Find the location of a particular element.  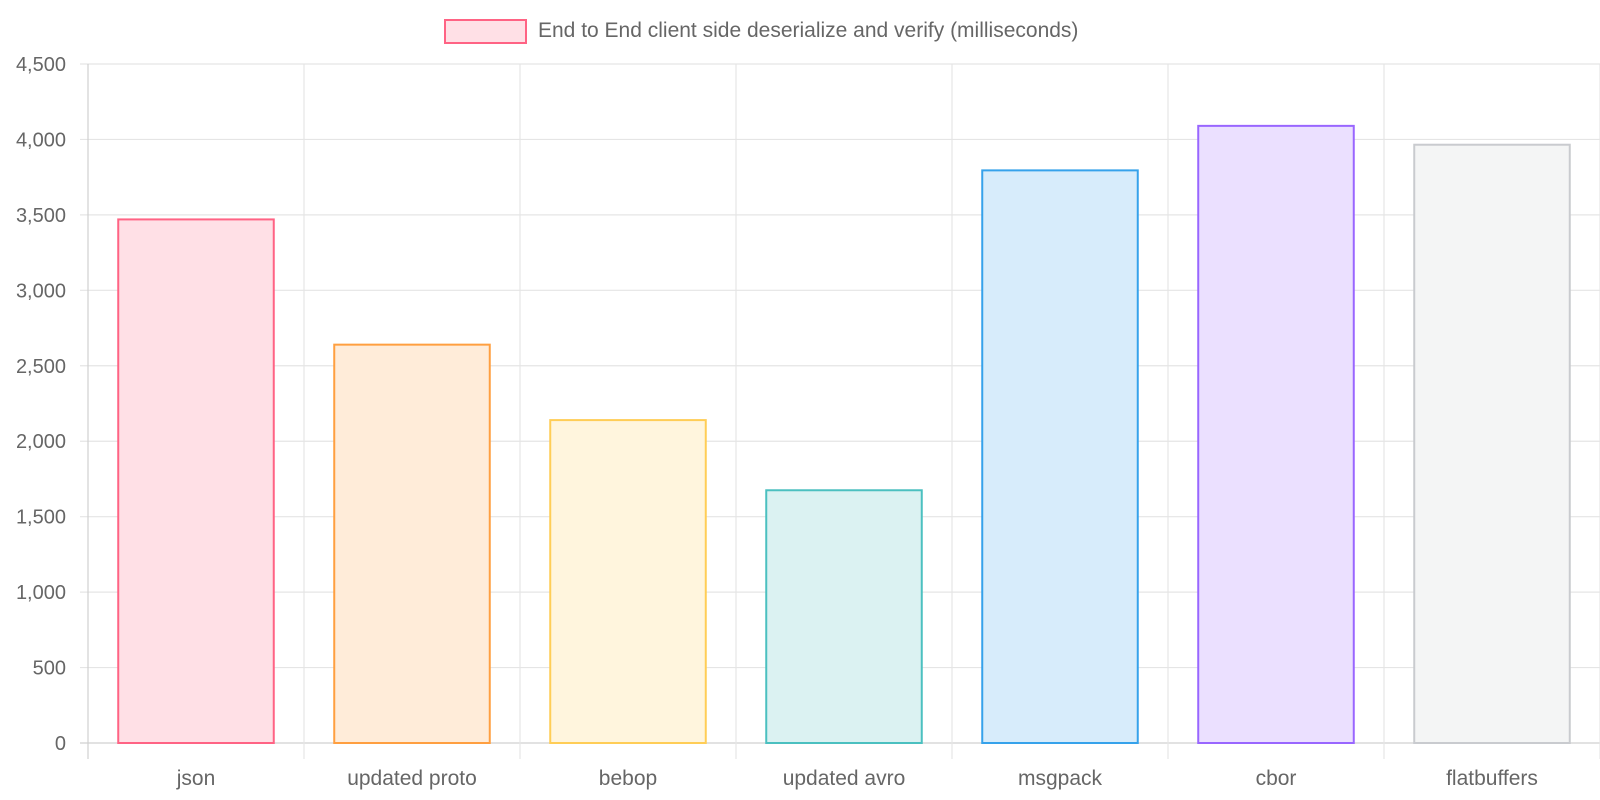

bar-updated-avro is located at coordinates (844, 616).